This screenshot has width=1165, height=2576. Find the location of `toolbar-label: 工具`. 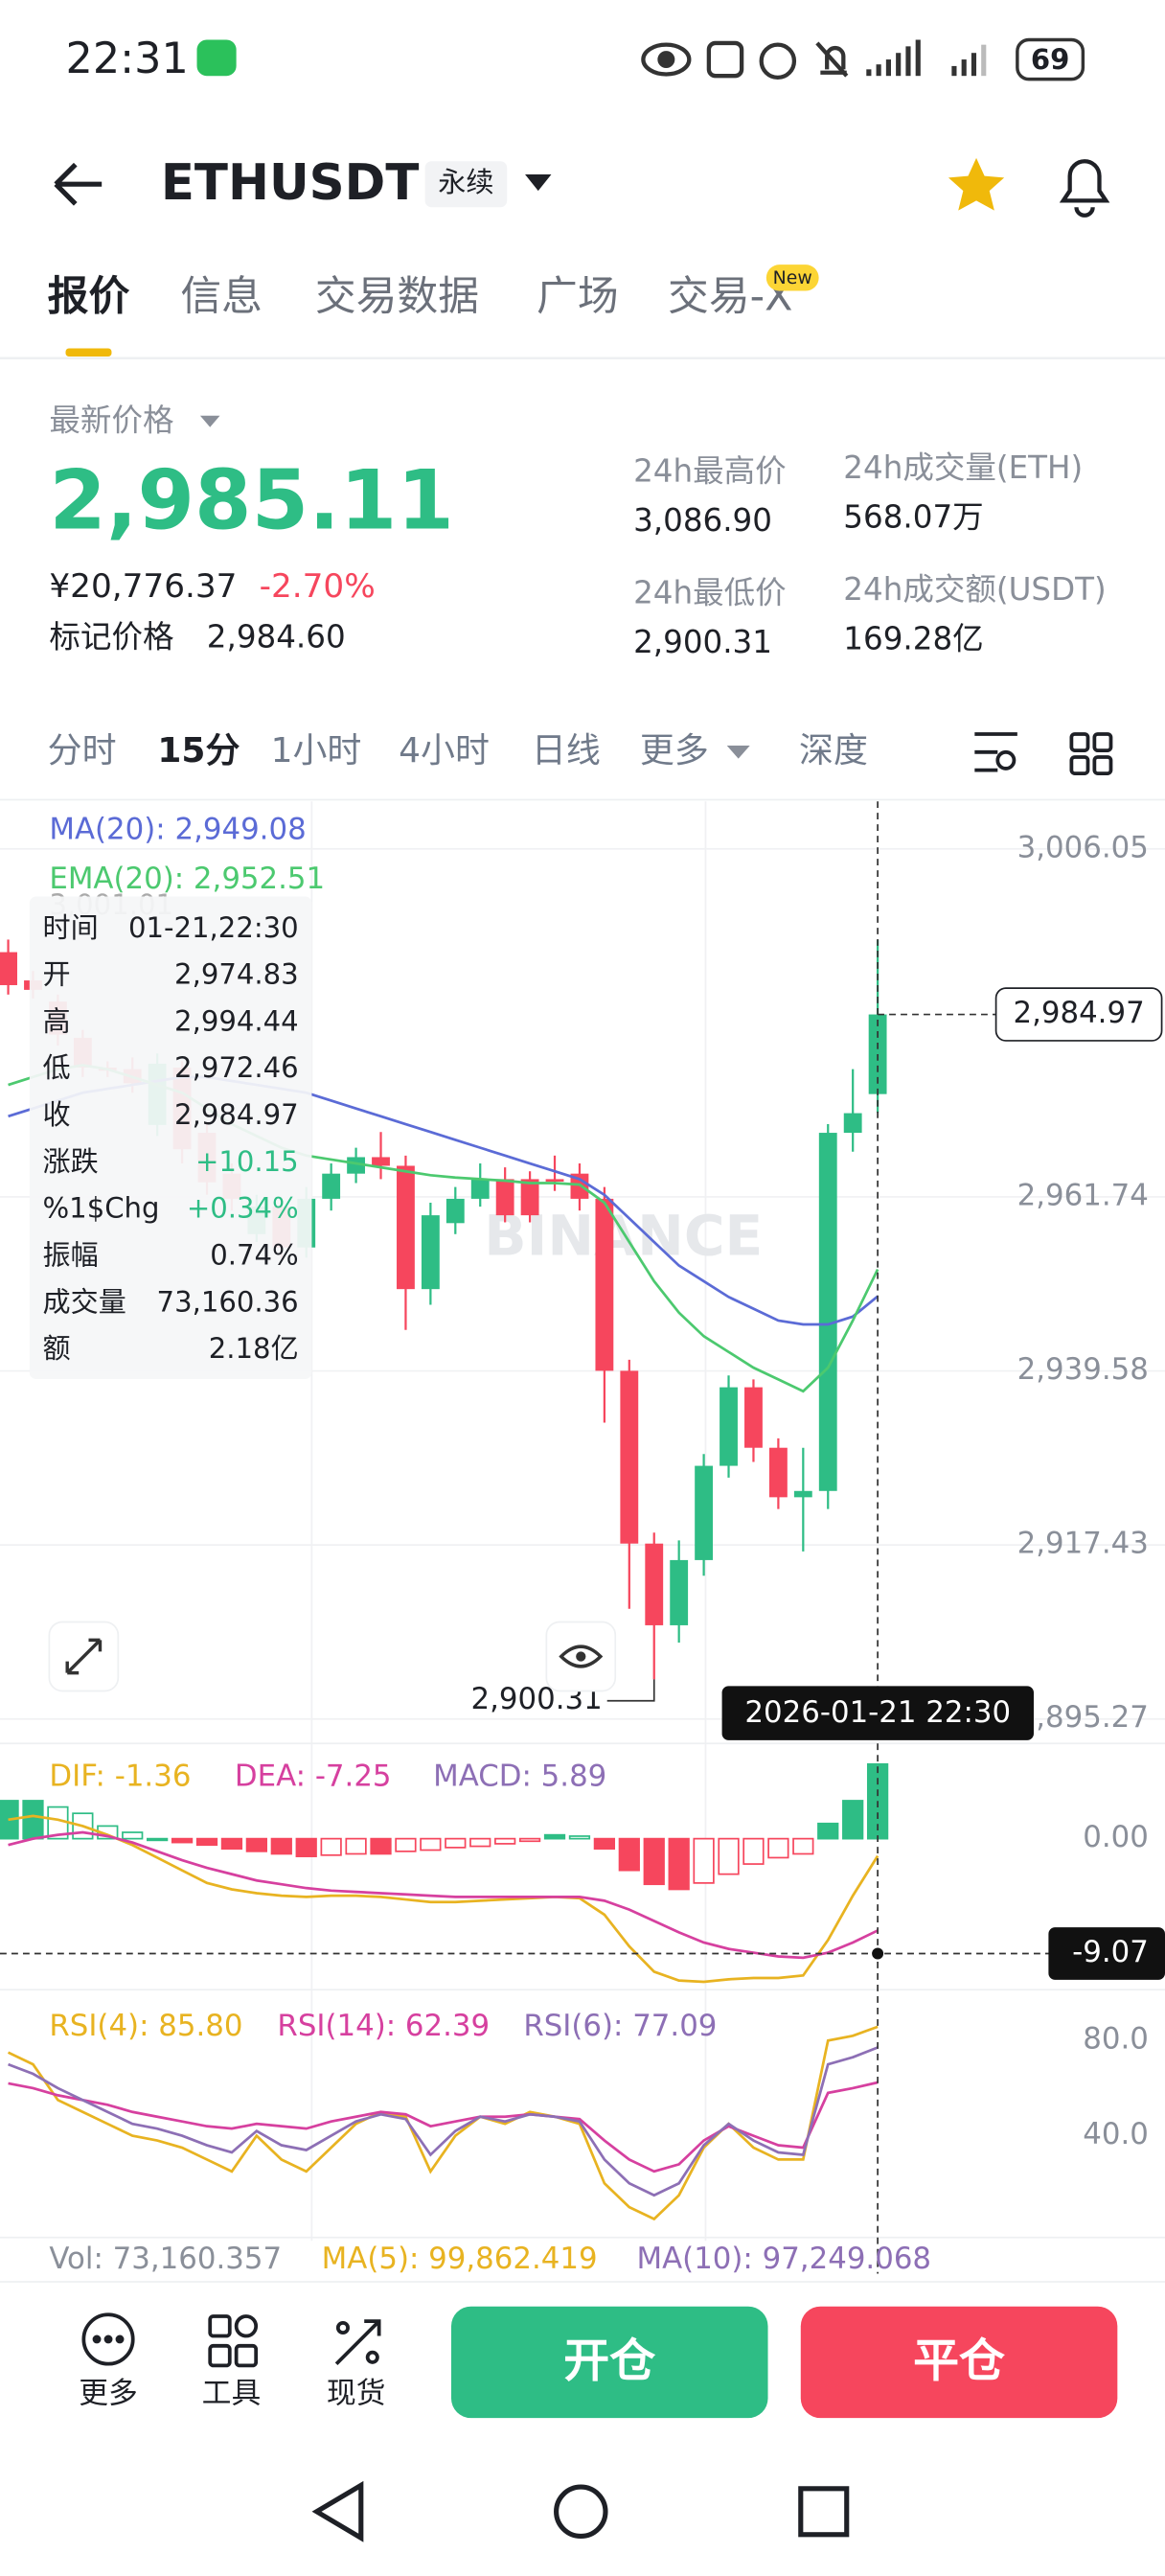

toolbar-label: 工具 is located at coordinates (232, 2394).